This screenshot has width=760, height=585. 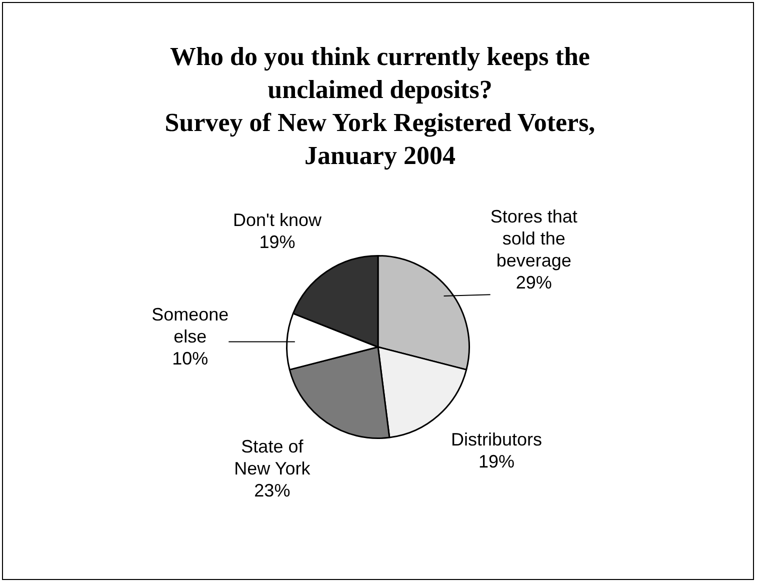 I want to click on slice-label: Stores that sold the beverage, so click(x=534, y=238).